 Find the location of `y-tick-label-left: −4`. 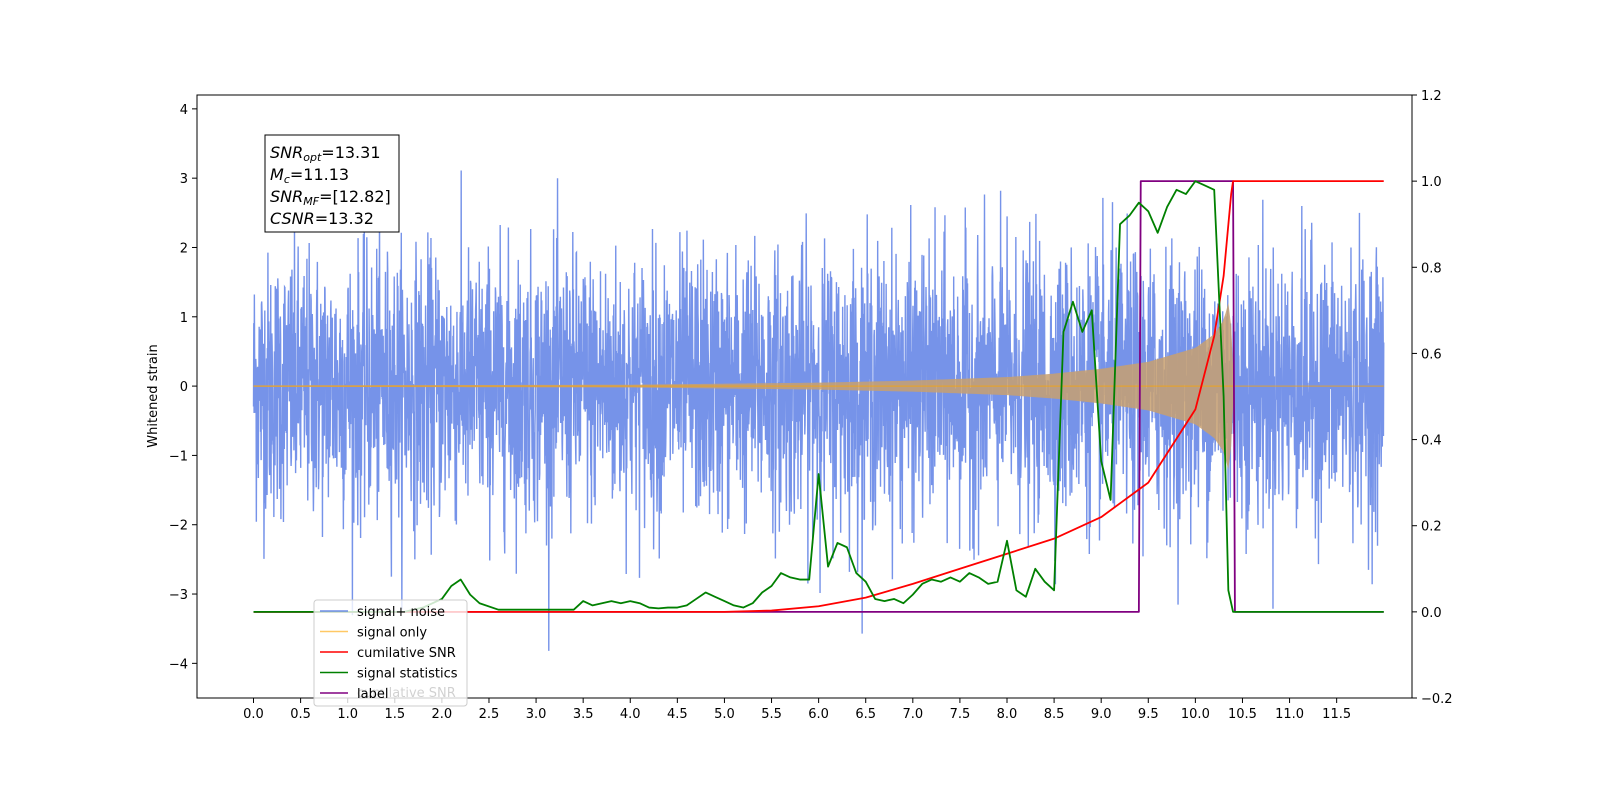

y-tick-label-left: −4 is located at coordinates (178, 664).